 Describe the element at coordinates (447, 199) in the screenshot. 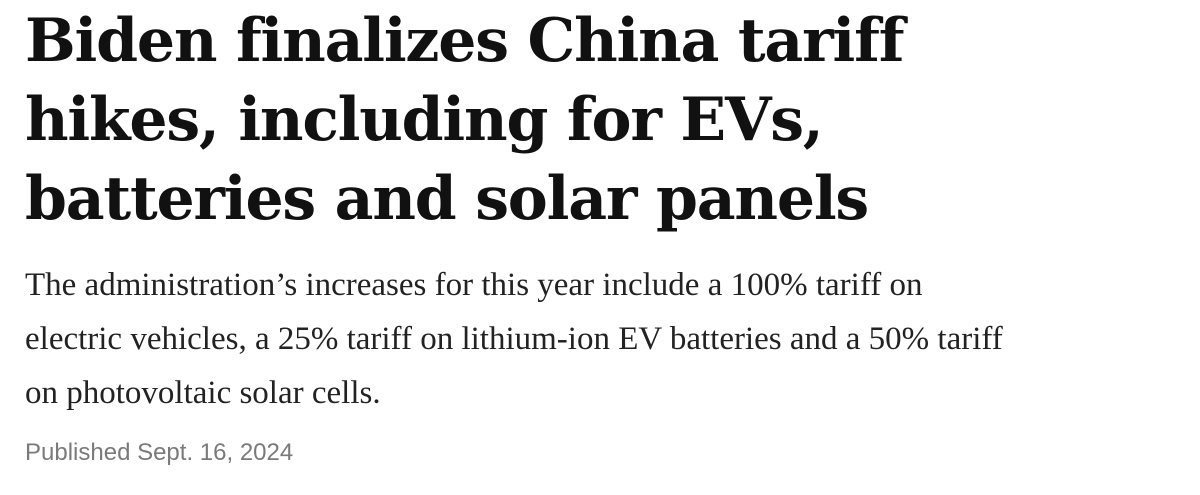

I see `headline-line: batteries and solar panels` at that location.